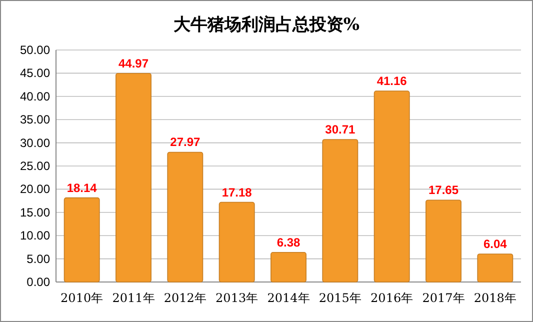  What do you see at coordinates (185, 298) in the screenshot?
I see `x-tick-label: 2012年` at bounding box center [185, 298].